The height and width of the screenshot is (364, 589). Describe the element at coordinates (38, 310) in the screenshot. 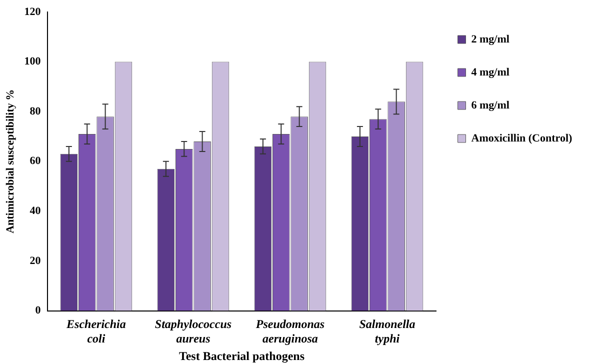

I see `y-tick-label: 0` at that location.